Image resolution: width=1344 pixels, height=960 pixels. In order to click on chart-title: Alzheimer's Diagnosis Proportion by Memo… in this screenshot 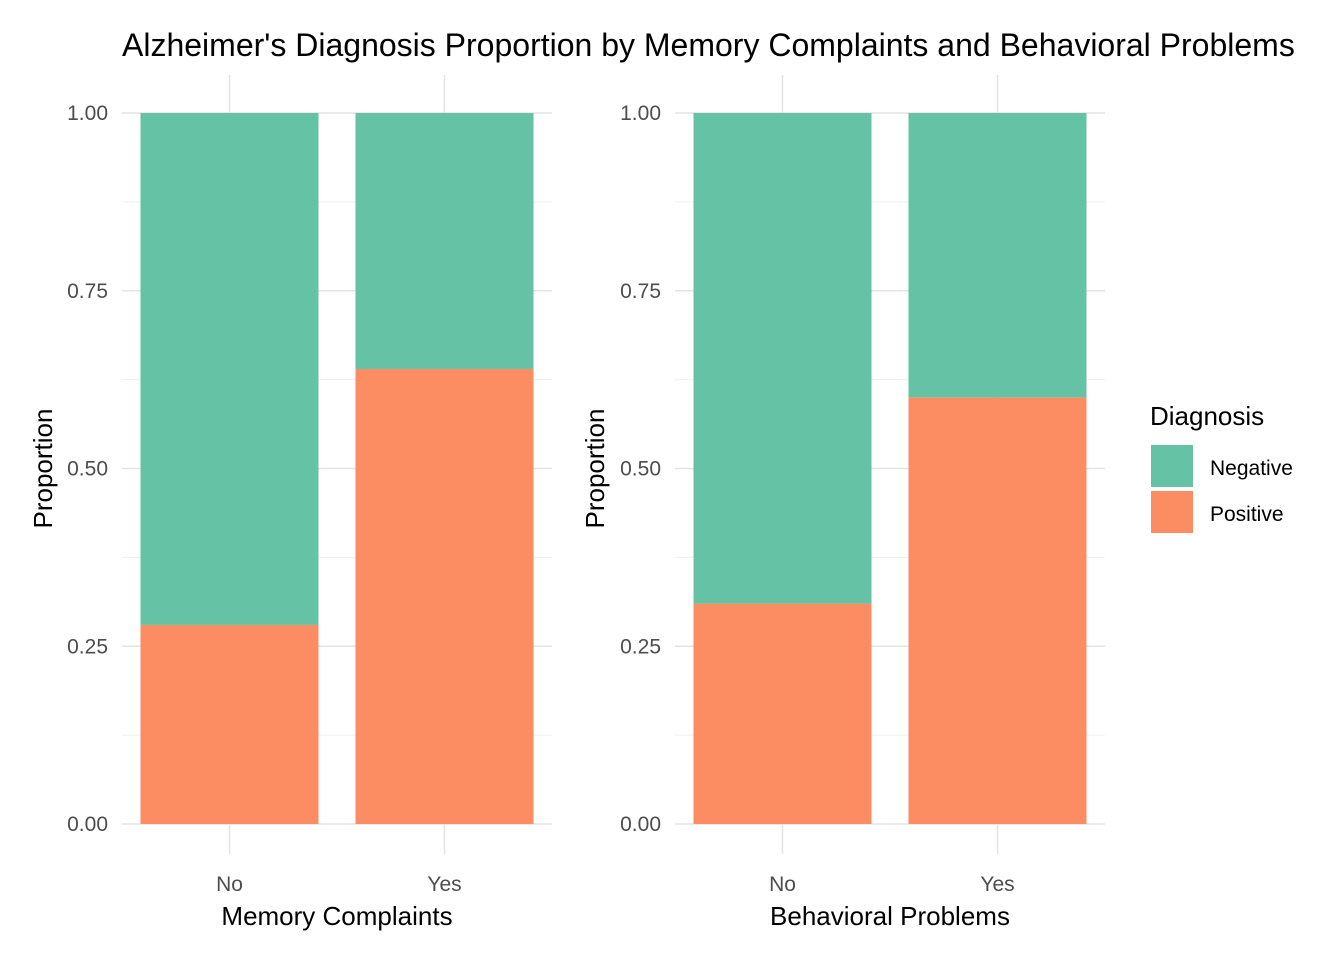, I will do `click(708, 45)`.